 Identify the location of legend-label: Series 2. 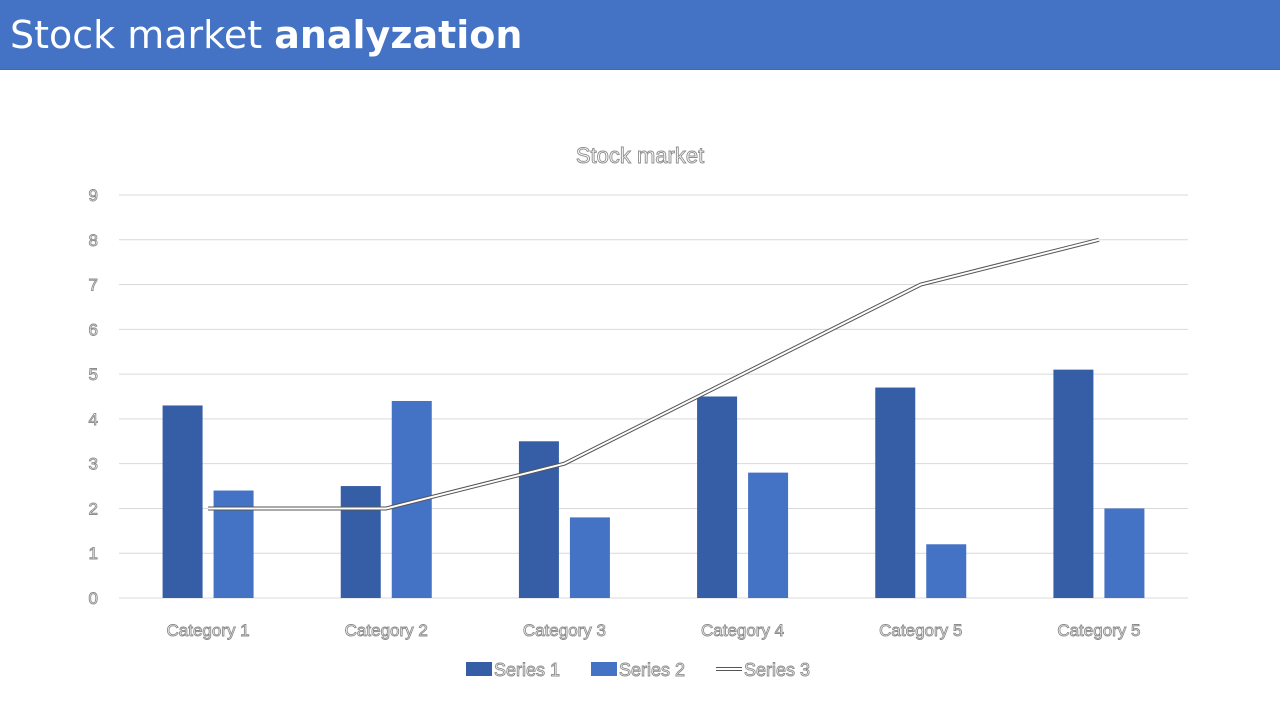
(652, 670).